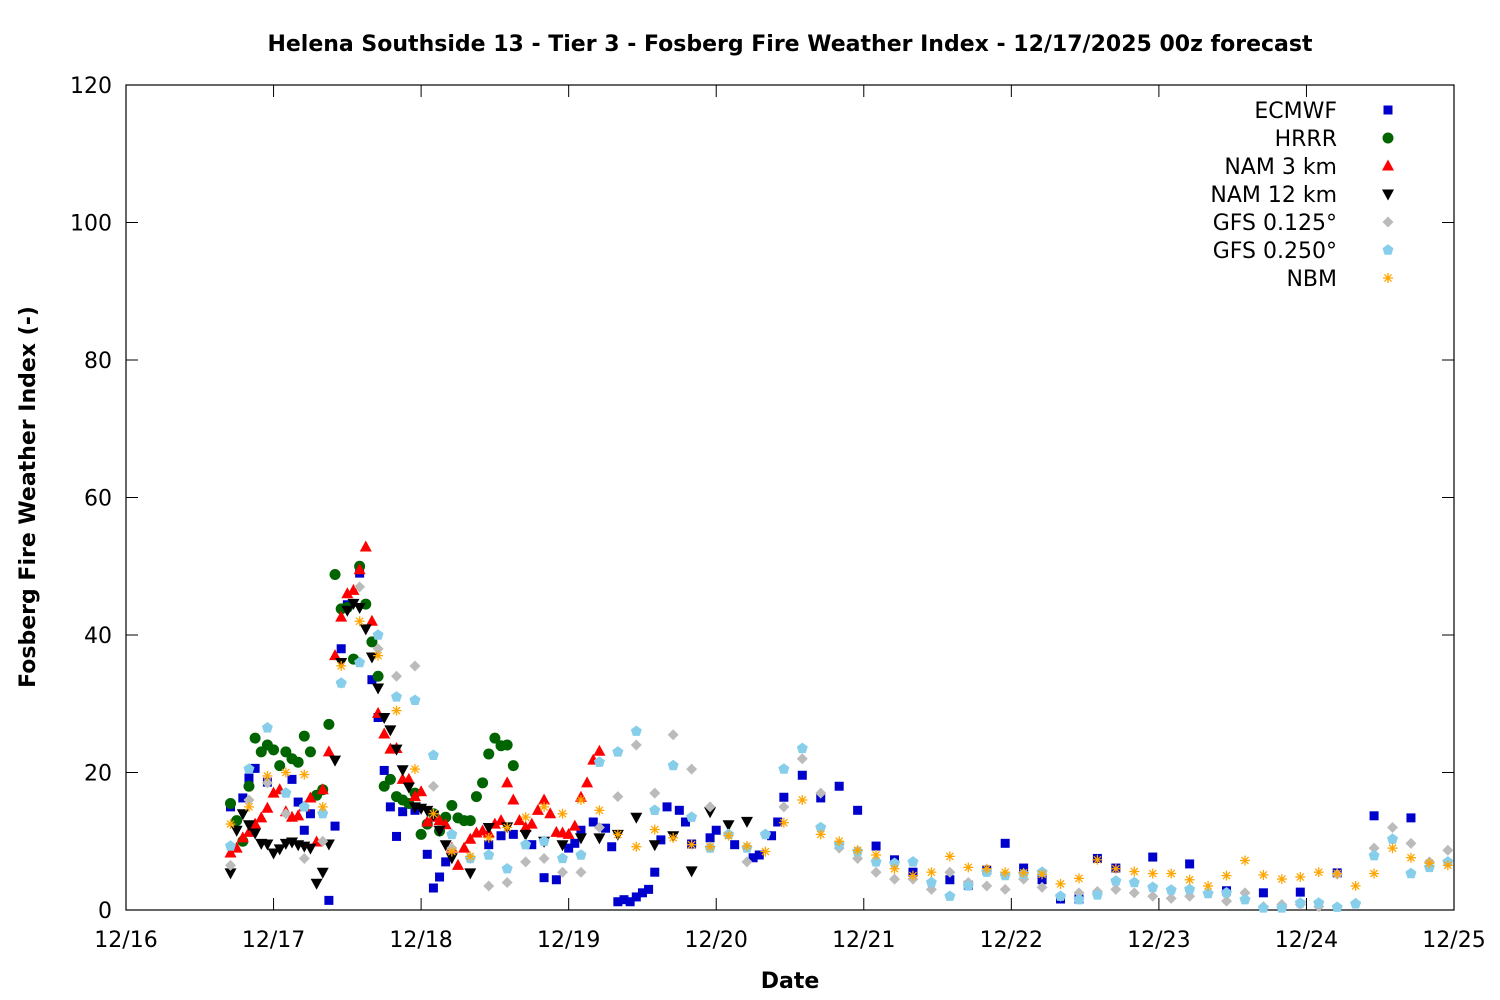  Describe the element at coordinates (1275, 251) in the screenshot. I see `legend-label-gfs-0-250-: GFS 0.250°` at that location.